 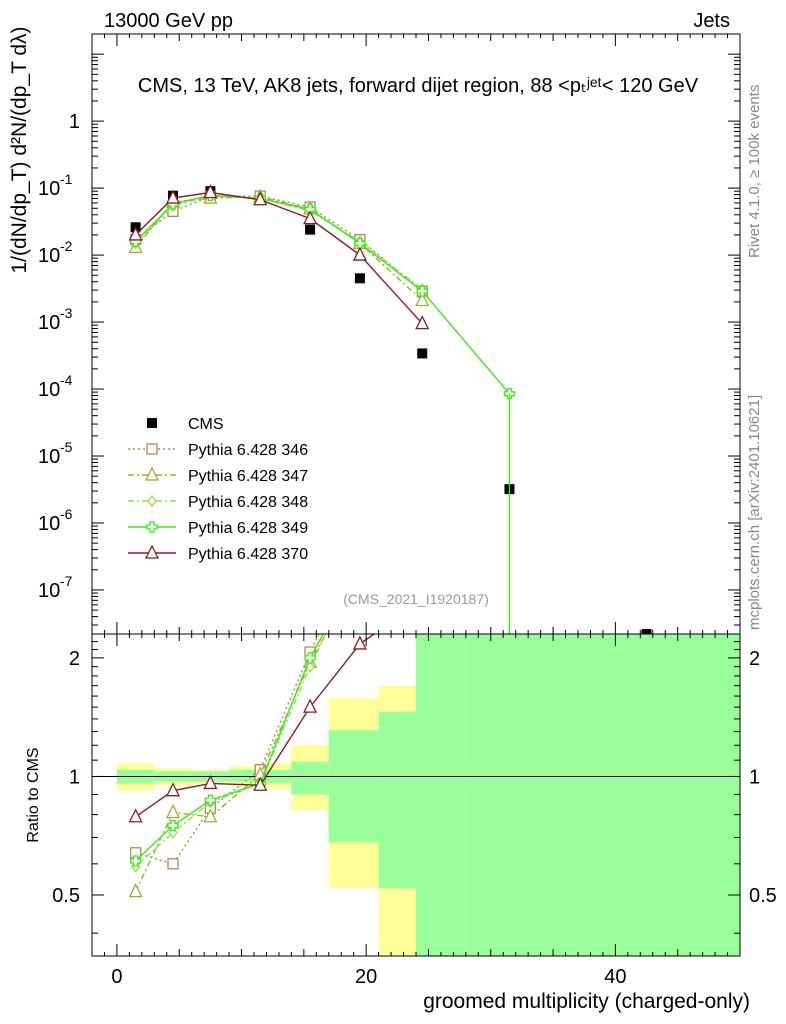 I want to click on legend-item: Pythia 6.428 370, so click(x=218, y=553).